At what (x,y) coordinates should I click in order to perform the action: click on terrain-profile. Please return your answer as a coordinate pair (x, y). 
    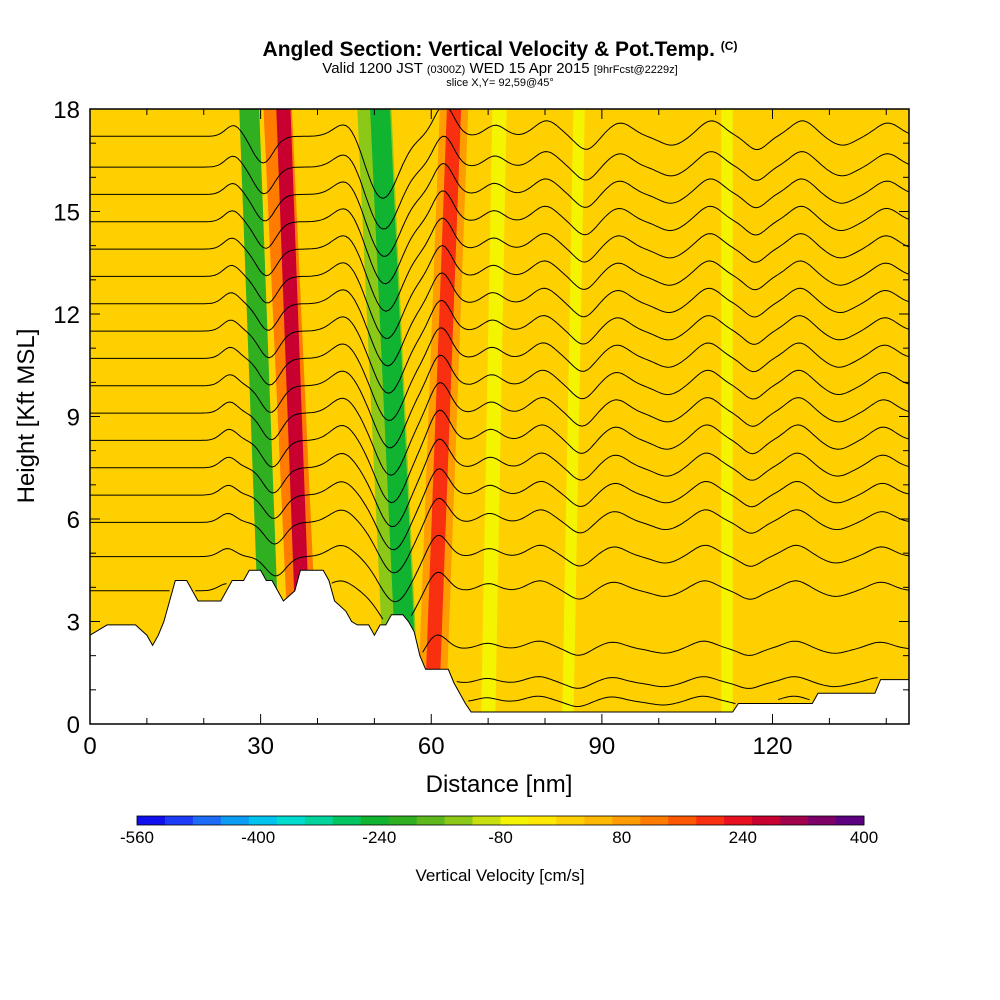
    Looking at the image, I should click on (499, 646).